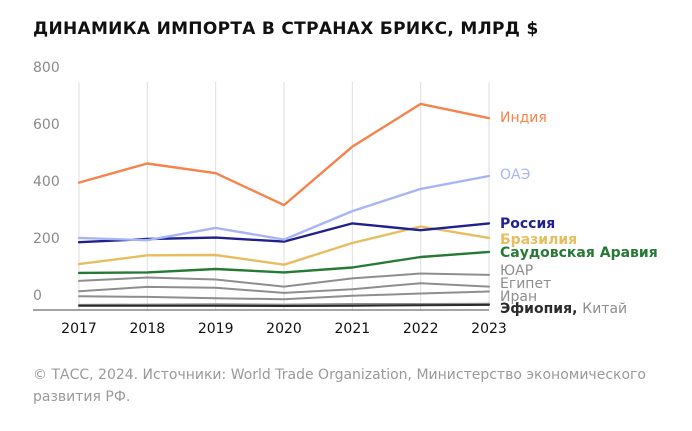 The image size is (692, 431). What do you see at coordinates (516, 271) in the screenshot?
I see `series-label: ЮАР` at bounding box center [516, 271].